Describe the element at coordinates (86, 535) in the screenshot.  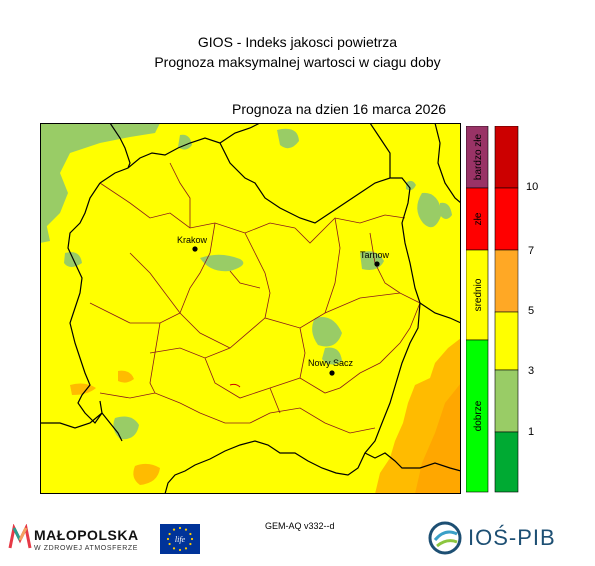
I see `malopolska-name: MAŁOPOLSKA` at that location.